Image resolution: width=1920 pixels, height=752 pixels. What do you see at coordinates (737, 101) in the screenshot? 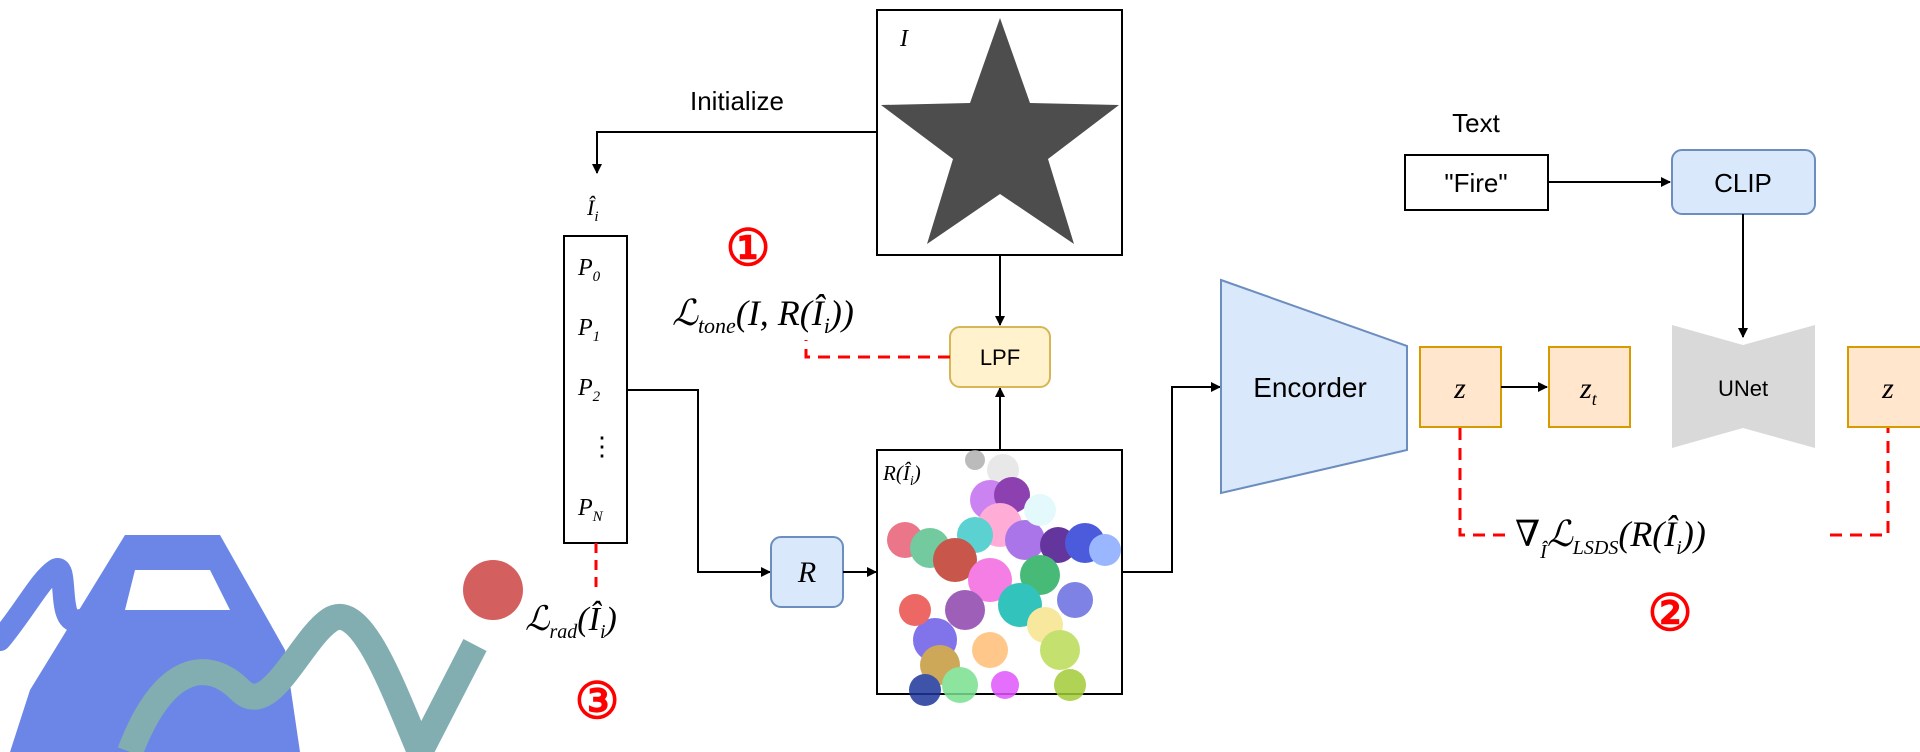
I see `initialize-label: Initialize` at bounding box center [737, 101].